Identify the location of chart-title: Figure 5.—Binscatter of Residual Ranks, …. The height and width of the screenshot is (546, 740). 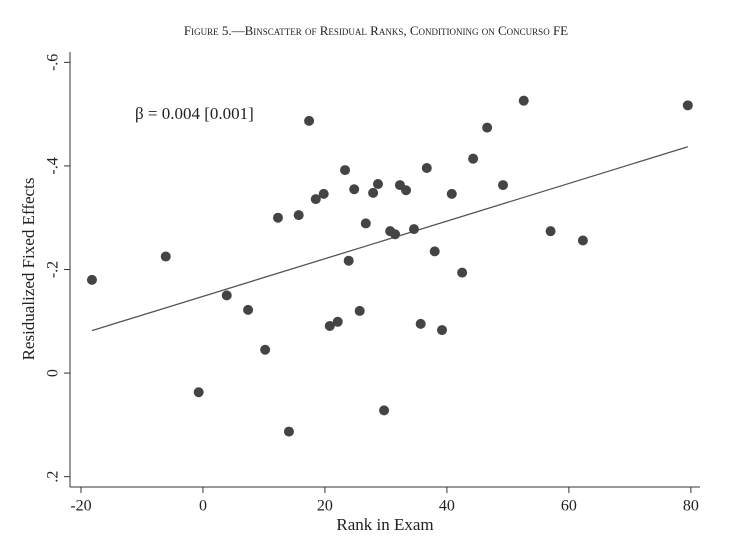
(376, 30).